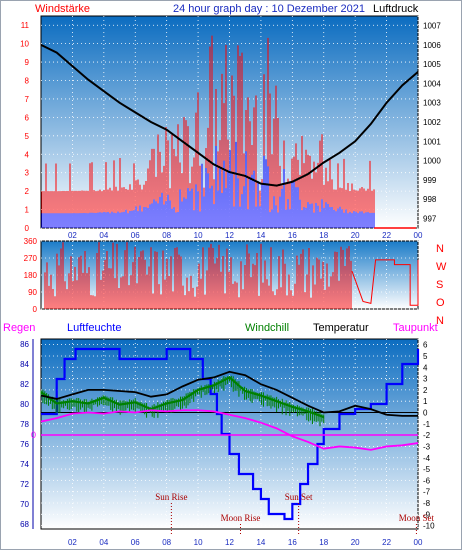 The width and height of the screenshot is (462, 551). I want to click on wind-y-tick: 6, so click(27, 117).